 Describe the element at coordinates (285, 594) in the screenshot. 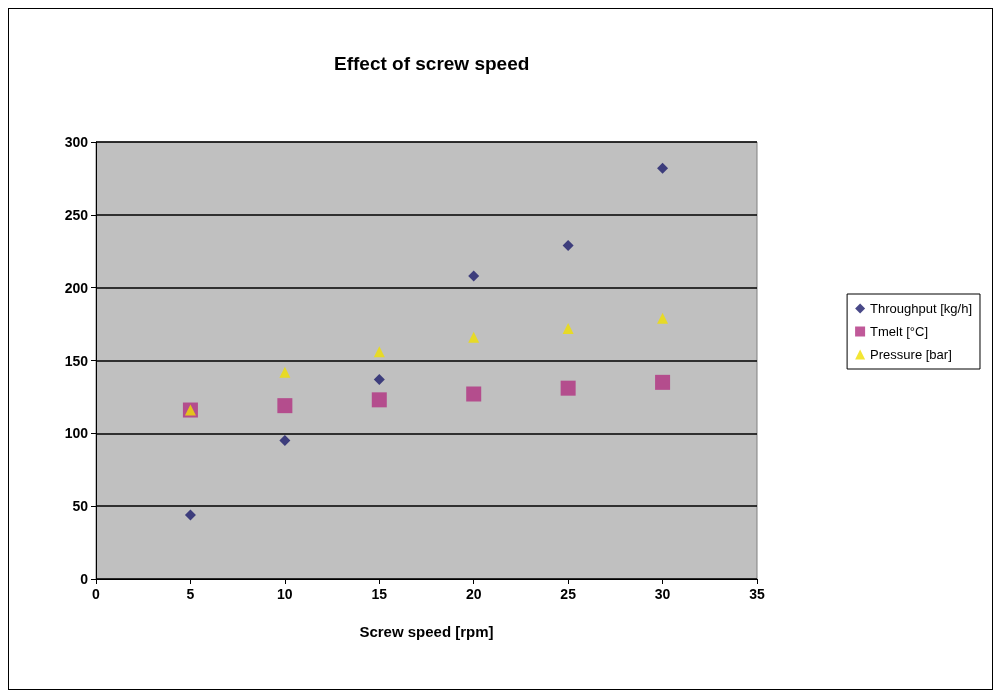

I see `x-tick-label: 10` at that location.